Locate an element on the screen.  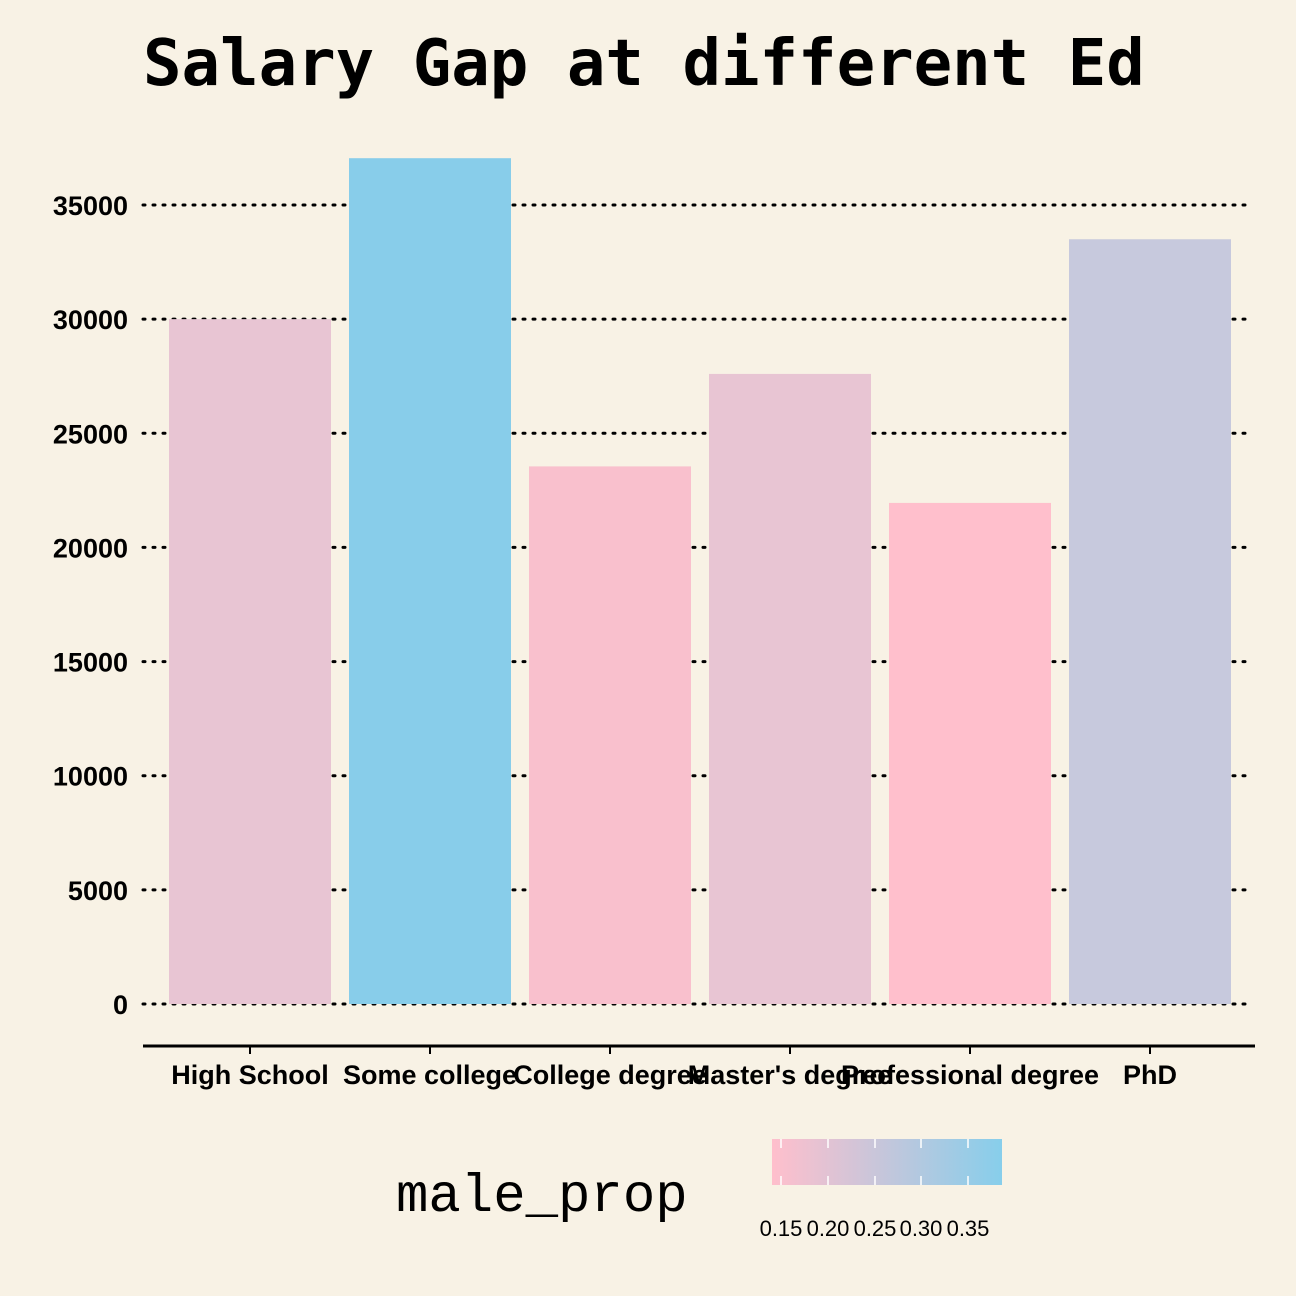
y-tick-label: 20000 is located at coordinates (90, 548).